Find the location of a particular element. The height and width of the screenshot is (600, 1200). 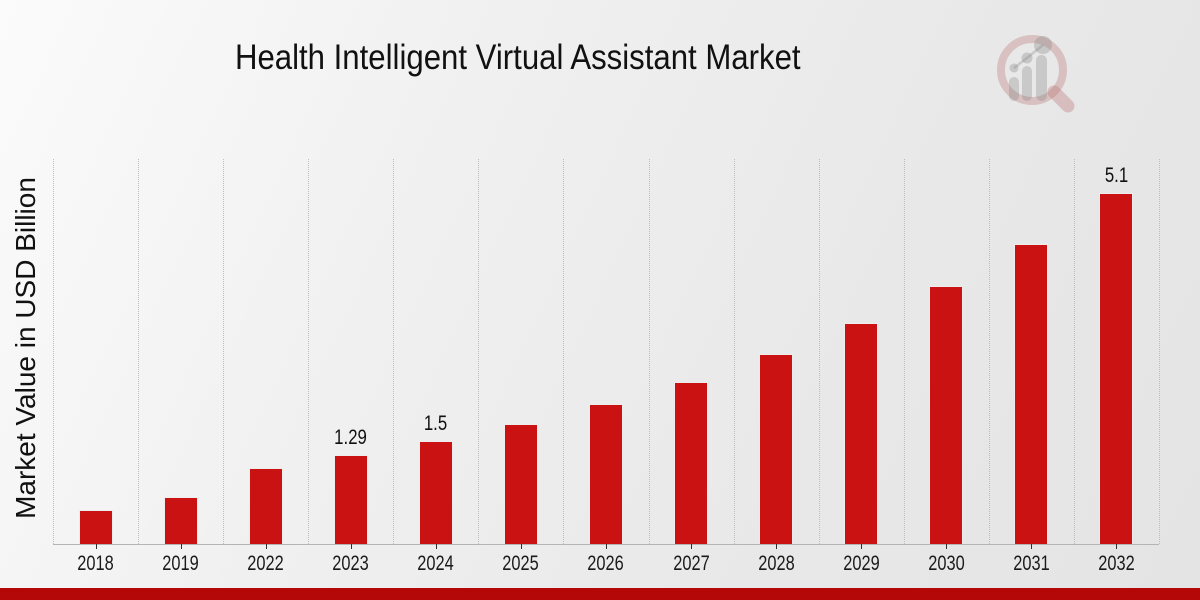

category-slot: 2019 is located at coordinates (180, 367).